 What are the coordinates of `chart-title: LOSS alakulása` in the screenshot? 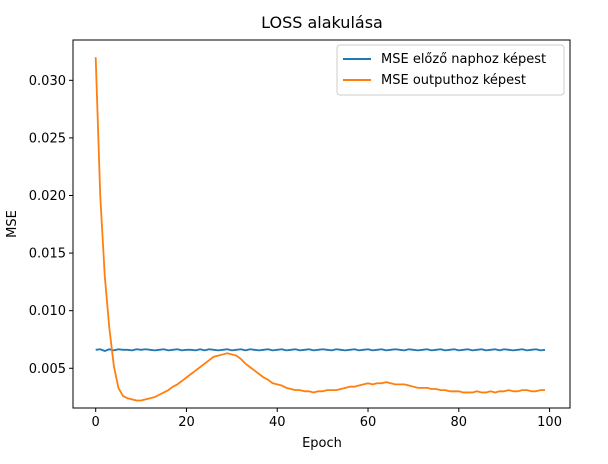 It's located at (322, 22).